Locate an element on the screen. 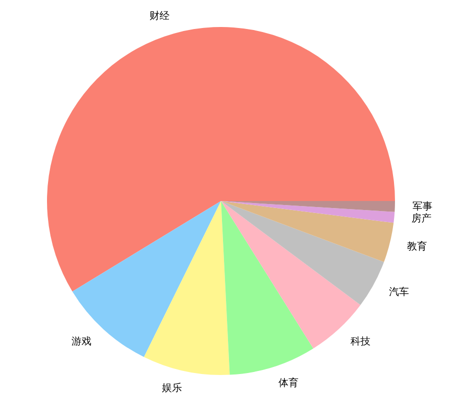 The width and height of the screenshot is (469, 412). slice-label: 汽车 is located at coordinates (399, 292).